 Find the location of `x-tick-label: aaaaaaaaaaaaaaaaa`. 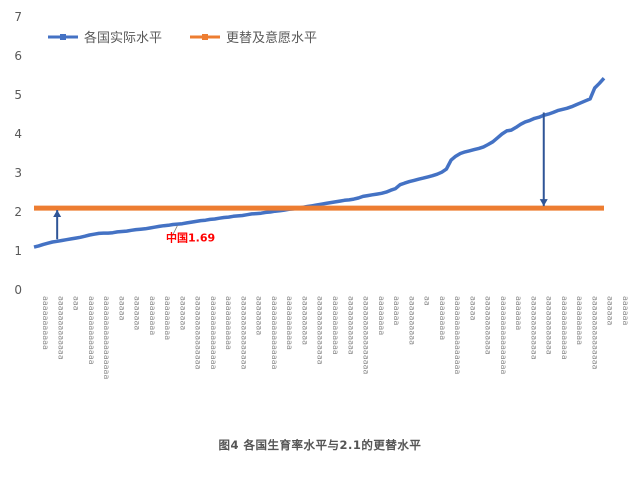

x-tick-label: aaaaaaaaaaaaaaaaa is located at coordinates (106, 337).